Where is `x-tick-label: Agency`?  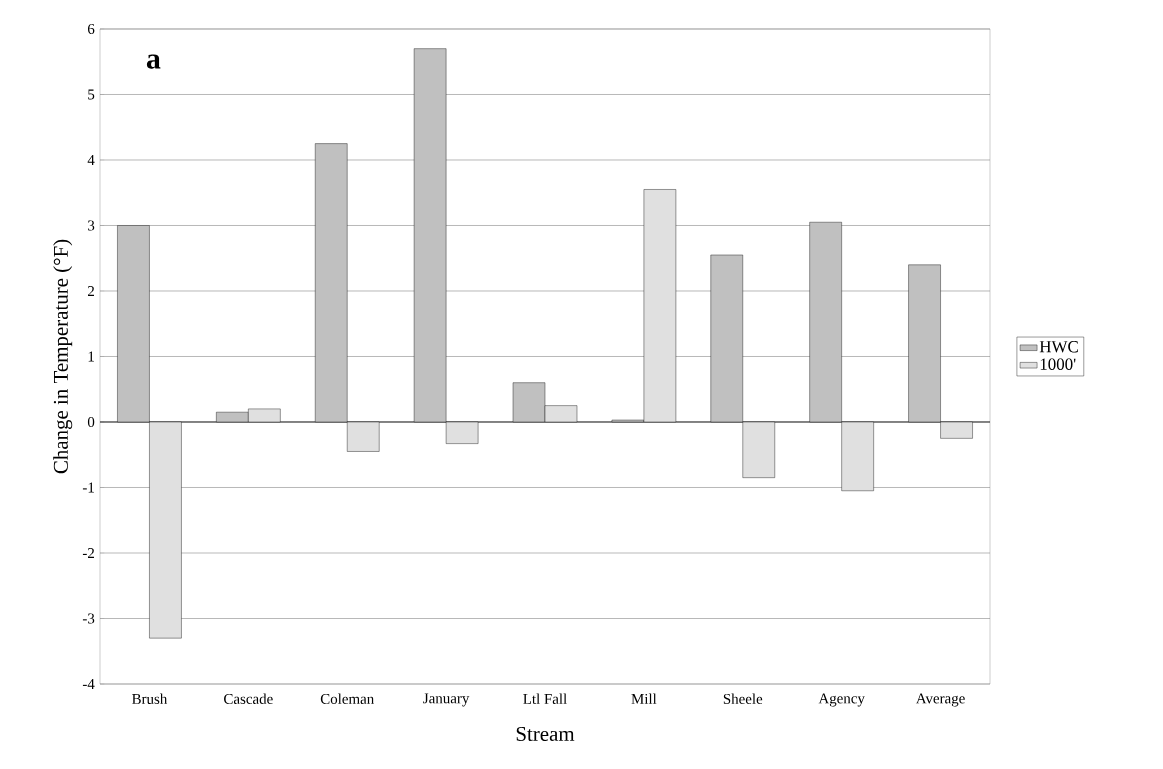 x-tick-label: Agency is located at coordinates (841, 700).